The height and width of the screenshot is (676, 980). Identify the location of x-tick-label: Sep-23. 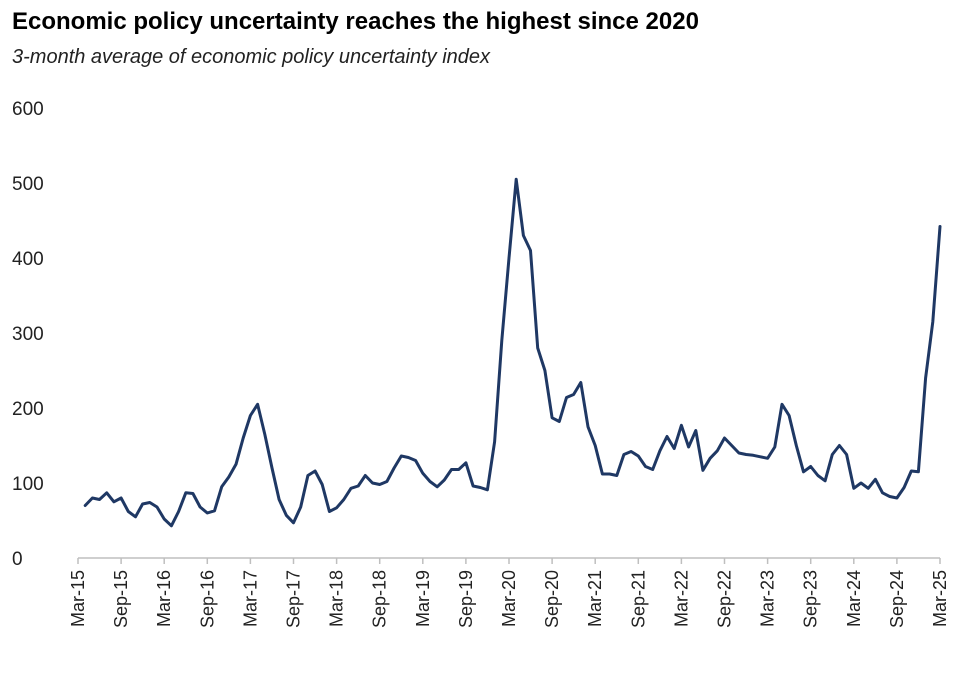
(811, 599).